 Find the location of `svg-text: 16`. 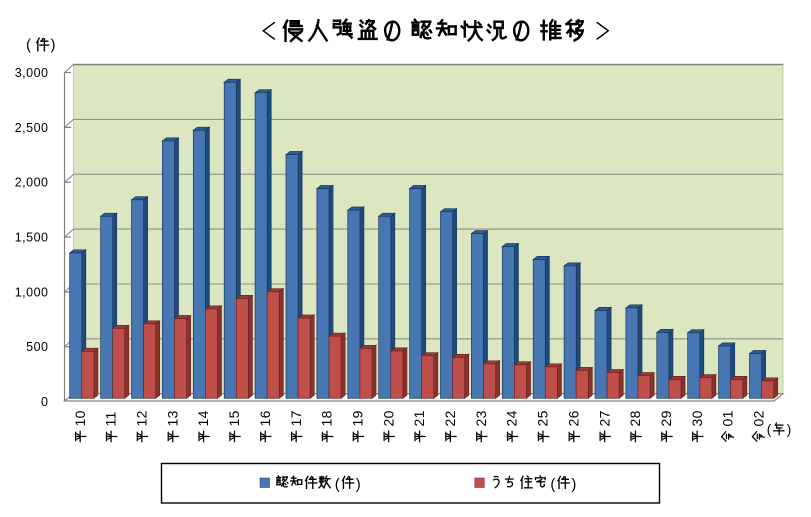

svg-text: 16 is located at coordinates (265, 418).